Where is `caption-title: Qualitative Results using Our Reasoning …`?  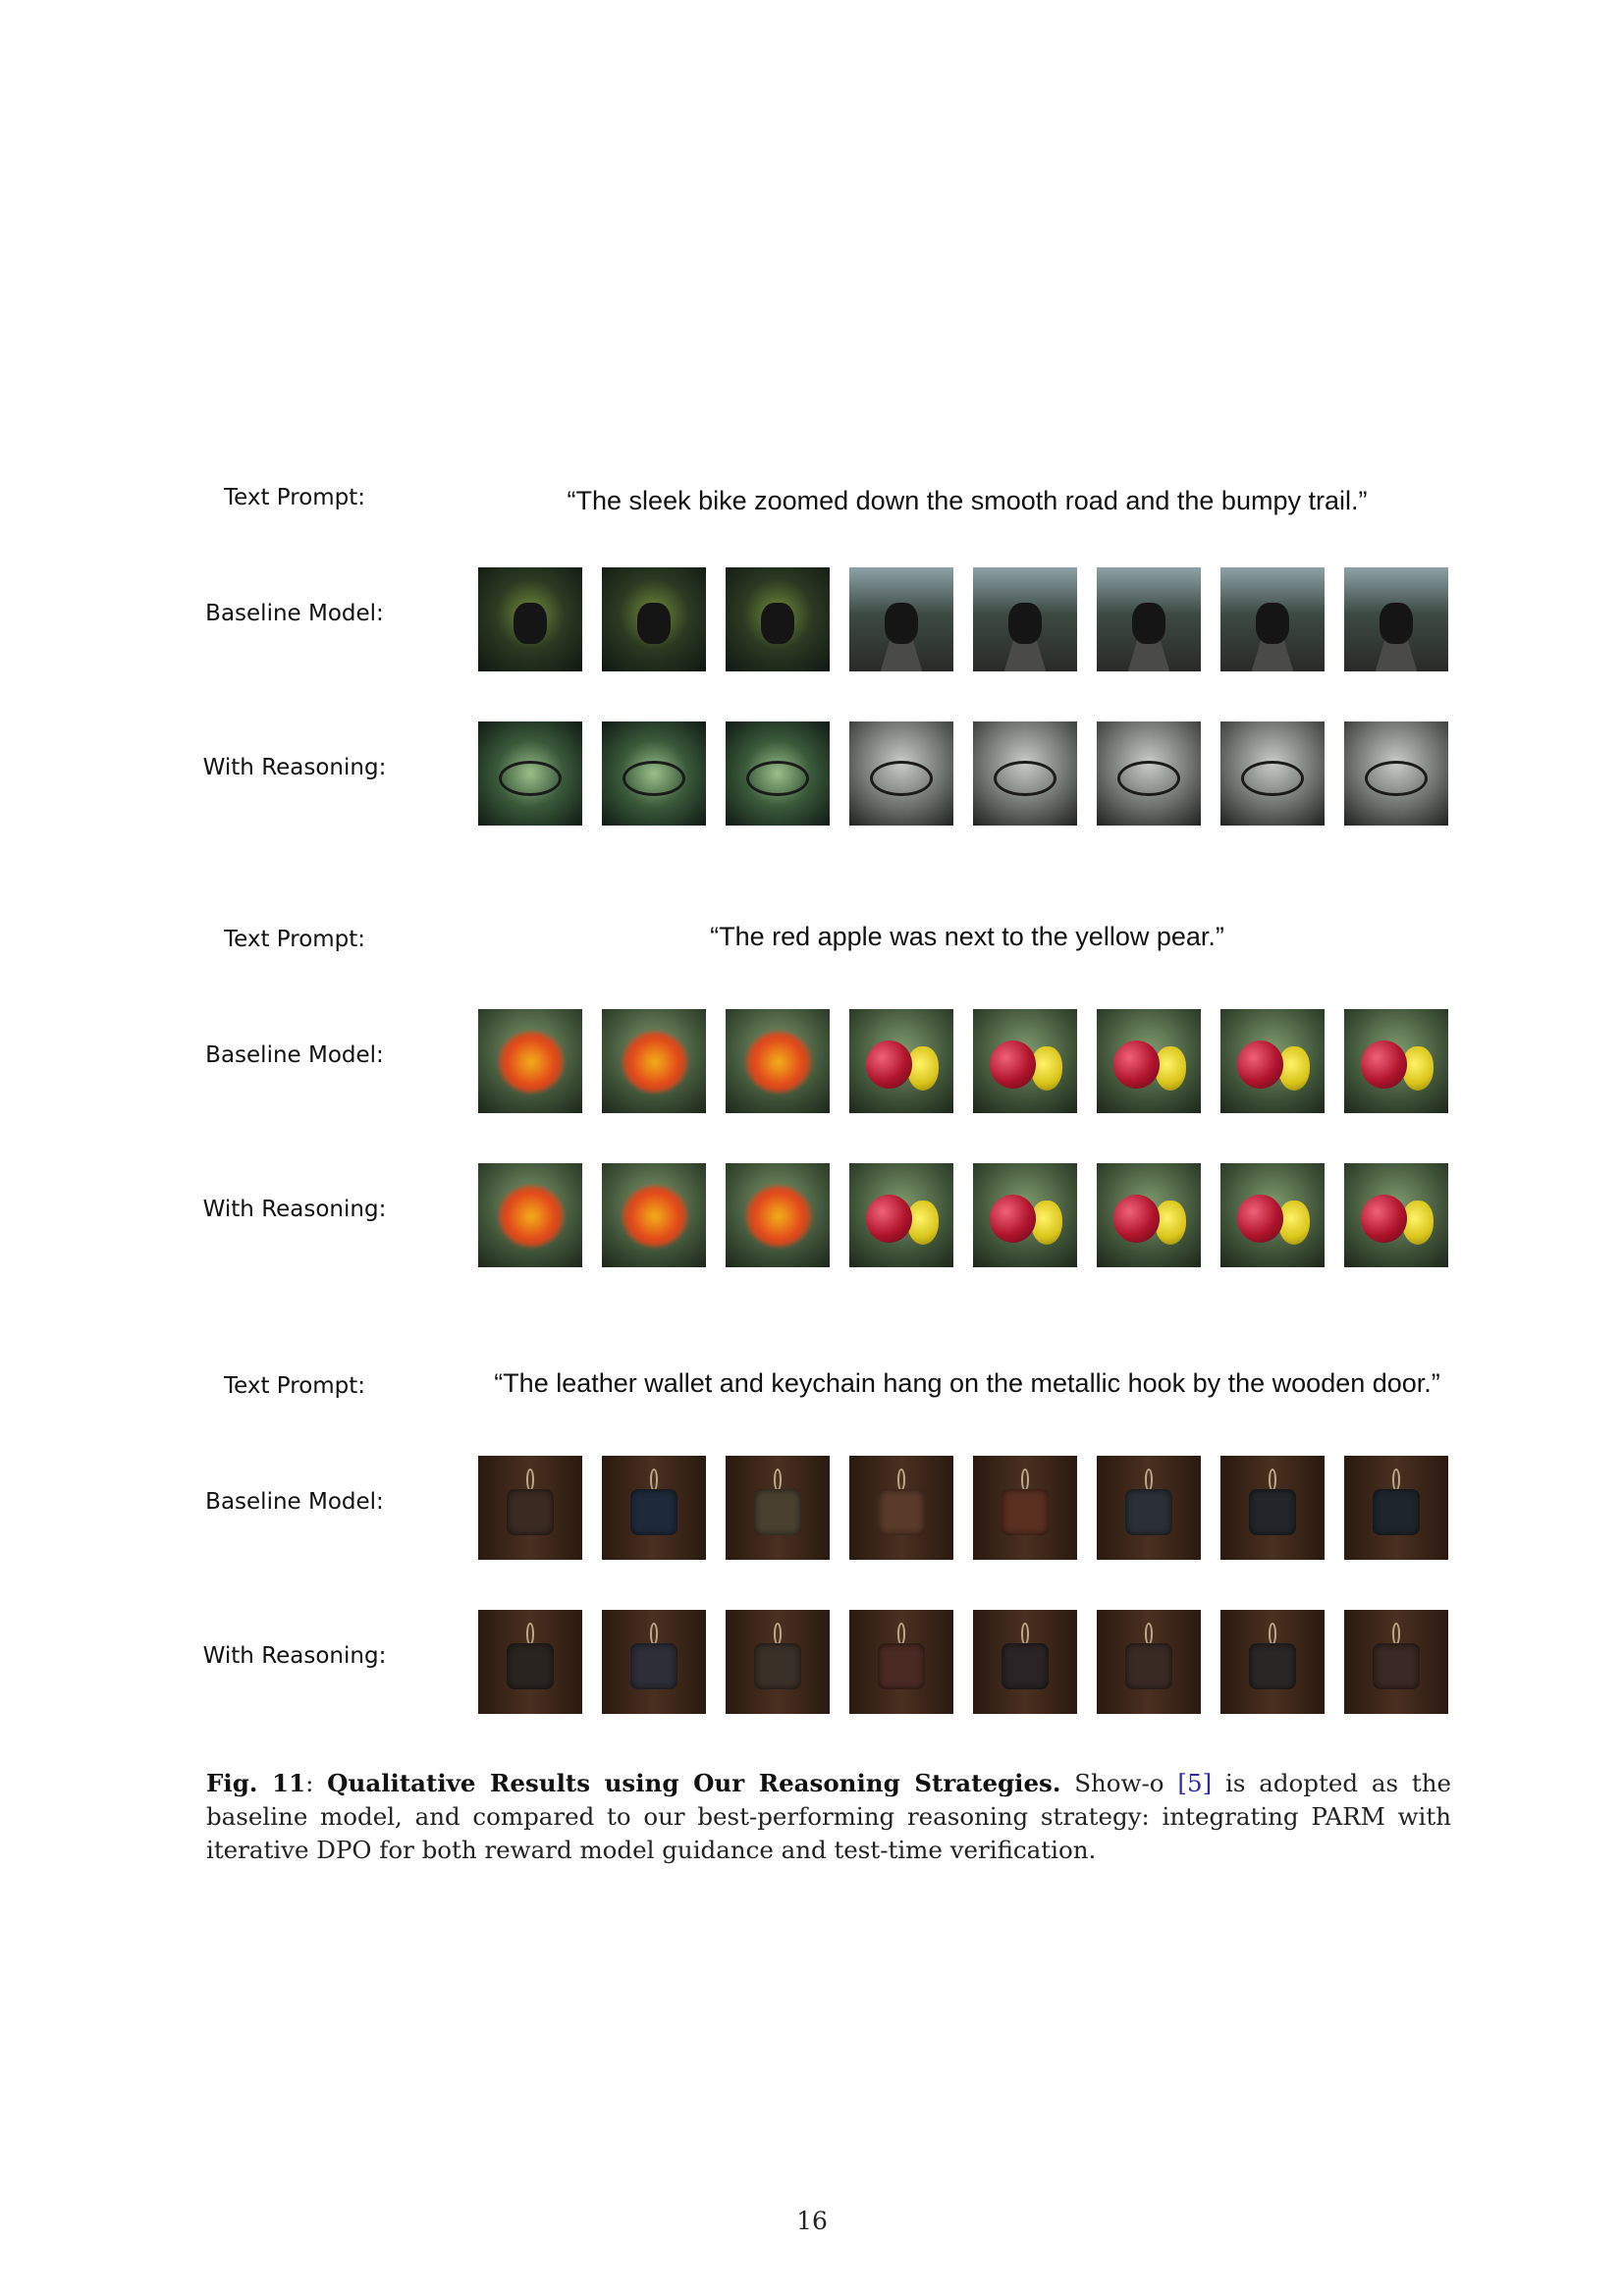 caption-title: Qualitative Results using Our Reasoning … is located at coordinates (694, 1783).